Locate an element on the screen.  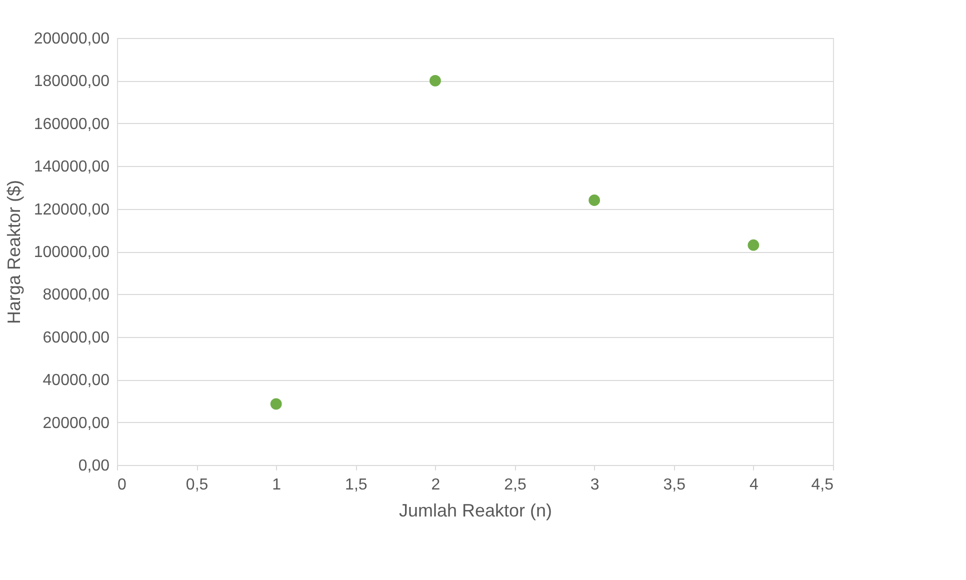
x-tick-label: 1 is located at coordinates (277, 485).